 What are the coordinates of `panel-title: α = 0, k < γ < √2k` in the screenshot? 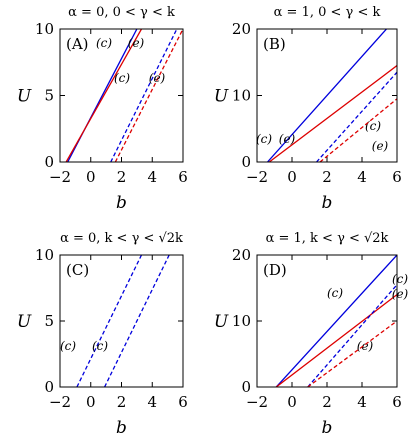 It's located at (121, 238).